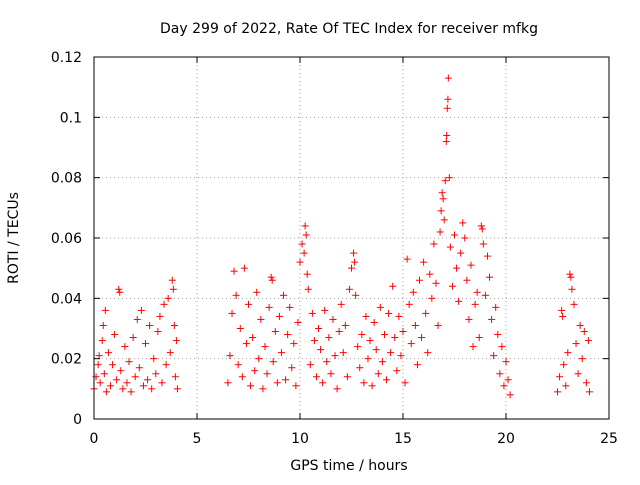  Describe the element at coordinates (66, 58) in the screenshot. I see `y-tick-label: 0.12` at that location.